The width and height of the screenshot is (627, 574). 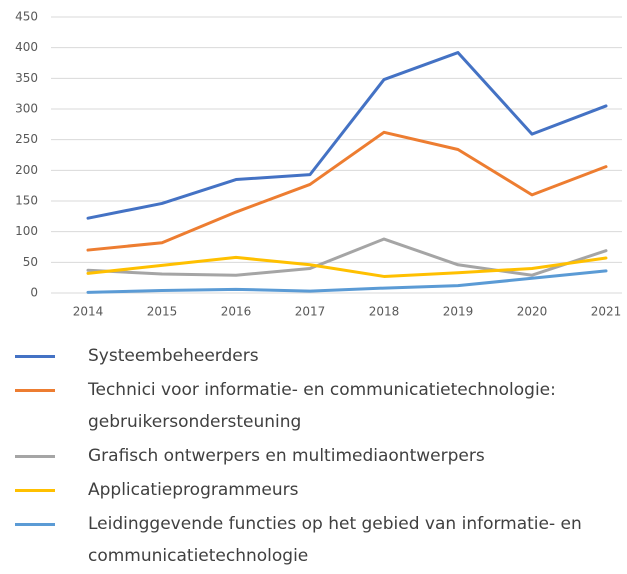 I want to click on legend-label: Applicatieprogrammeurs, so click(x=193, y=490).